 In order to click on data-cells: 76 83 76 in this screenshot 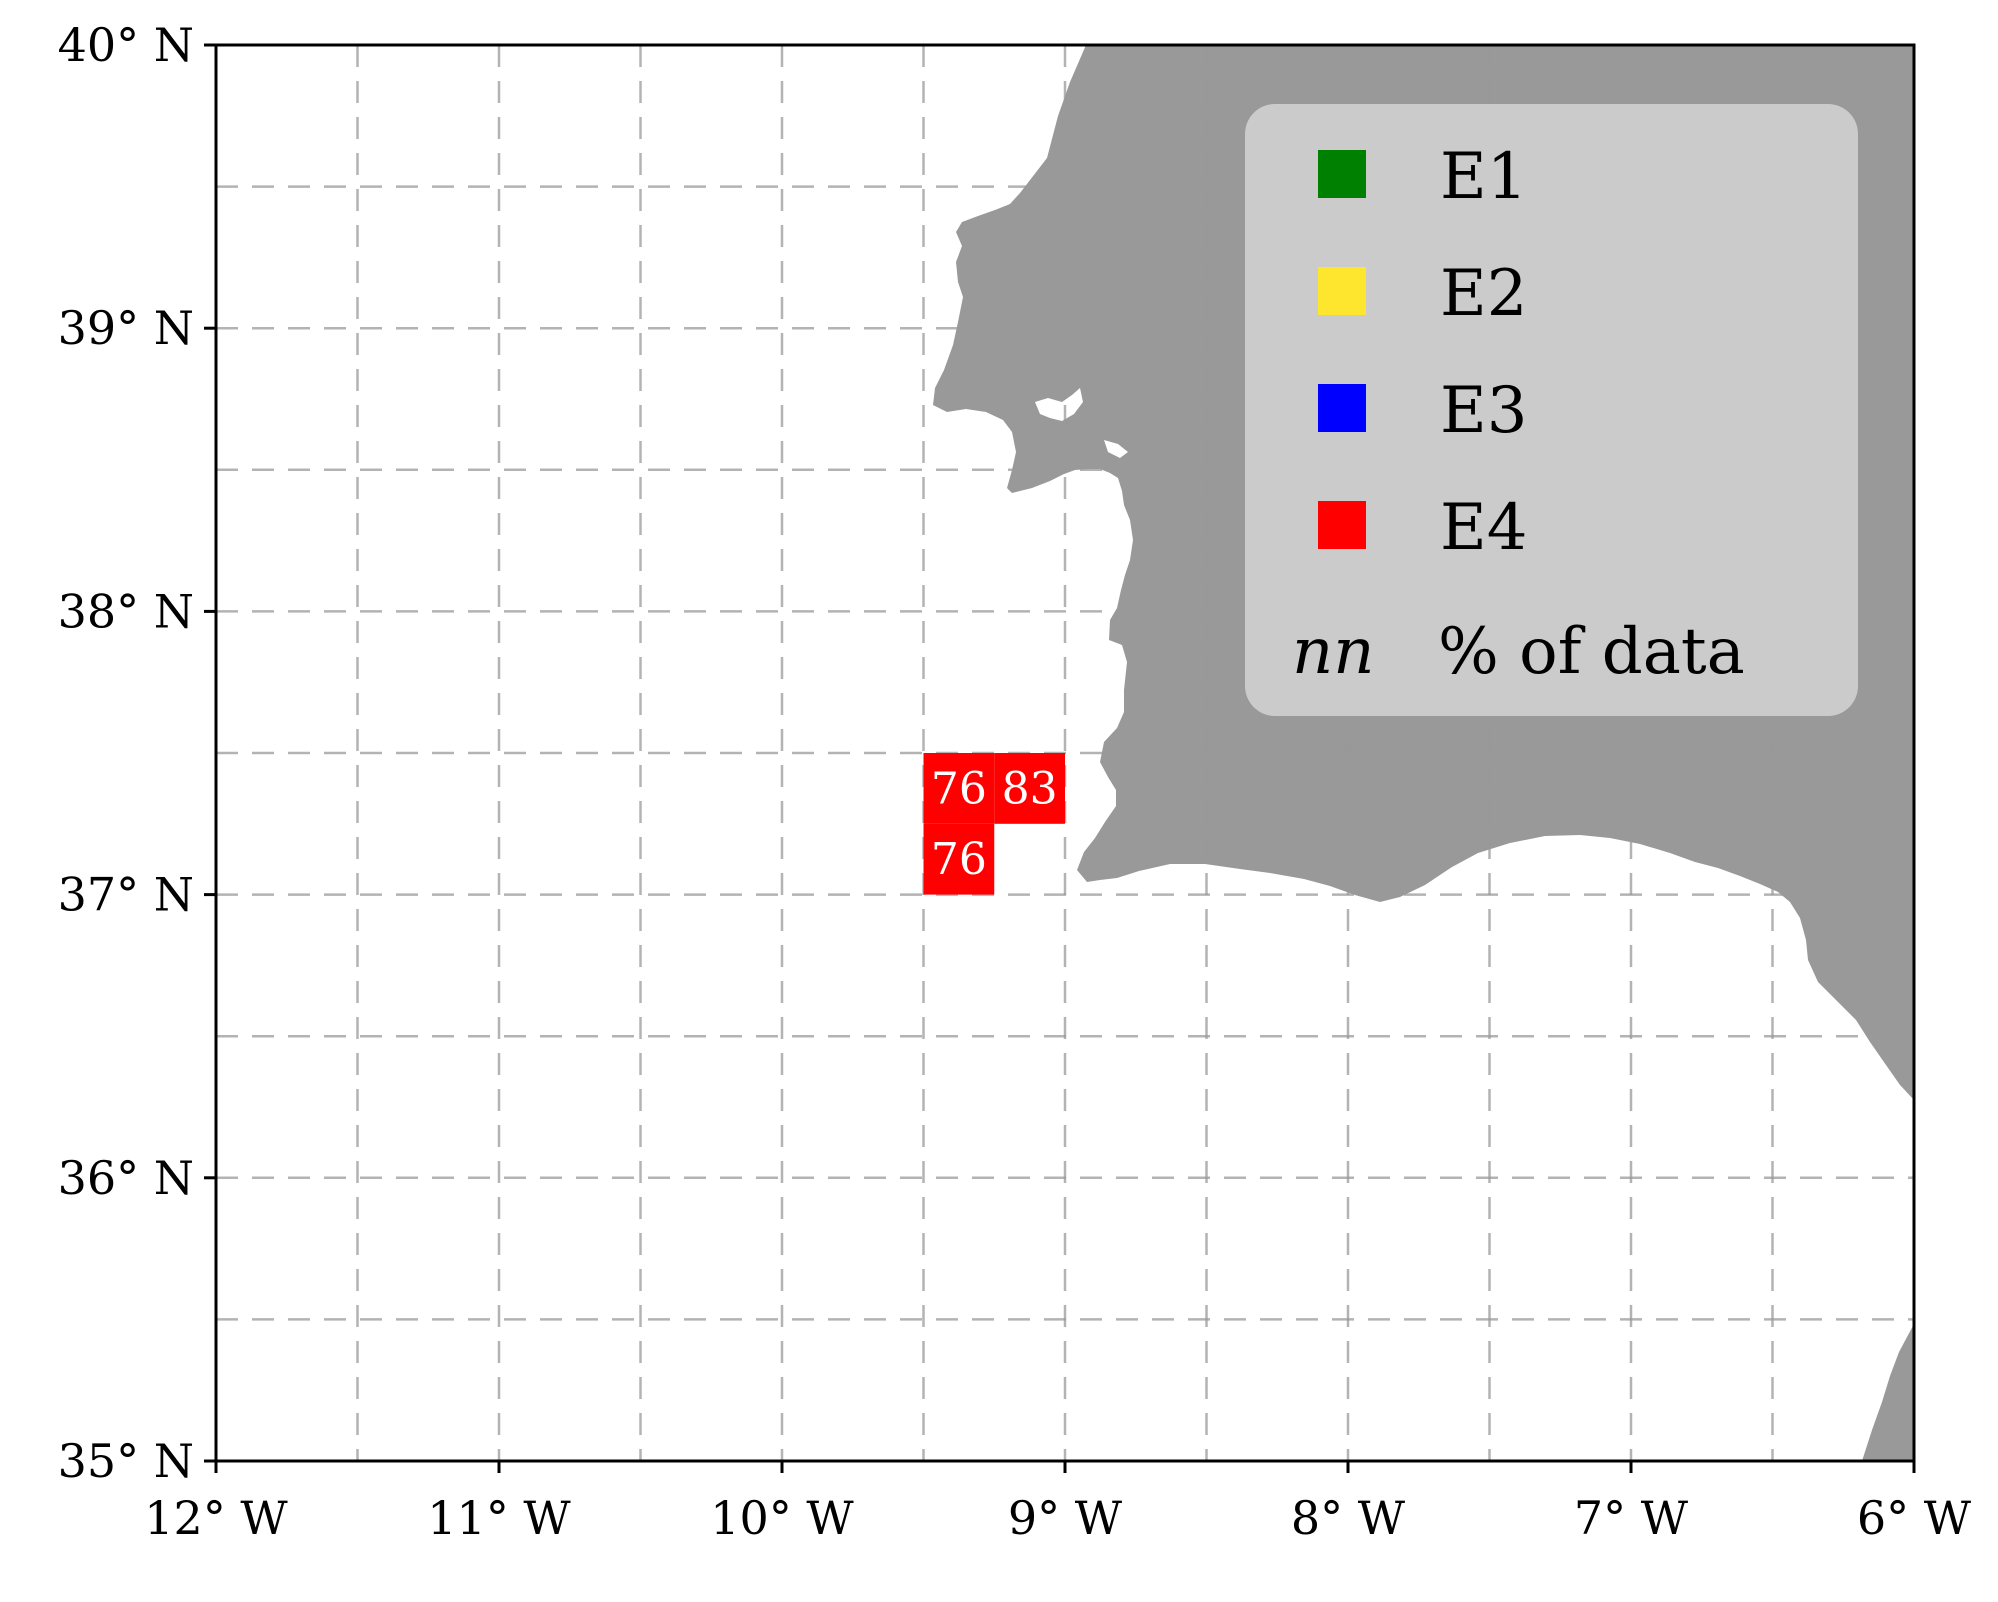, I will do `click(994, 824)`.